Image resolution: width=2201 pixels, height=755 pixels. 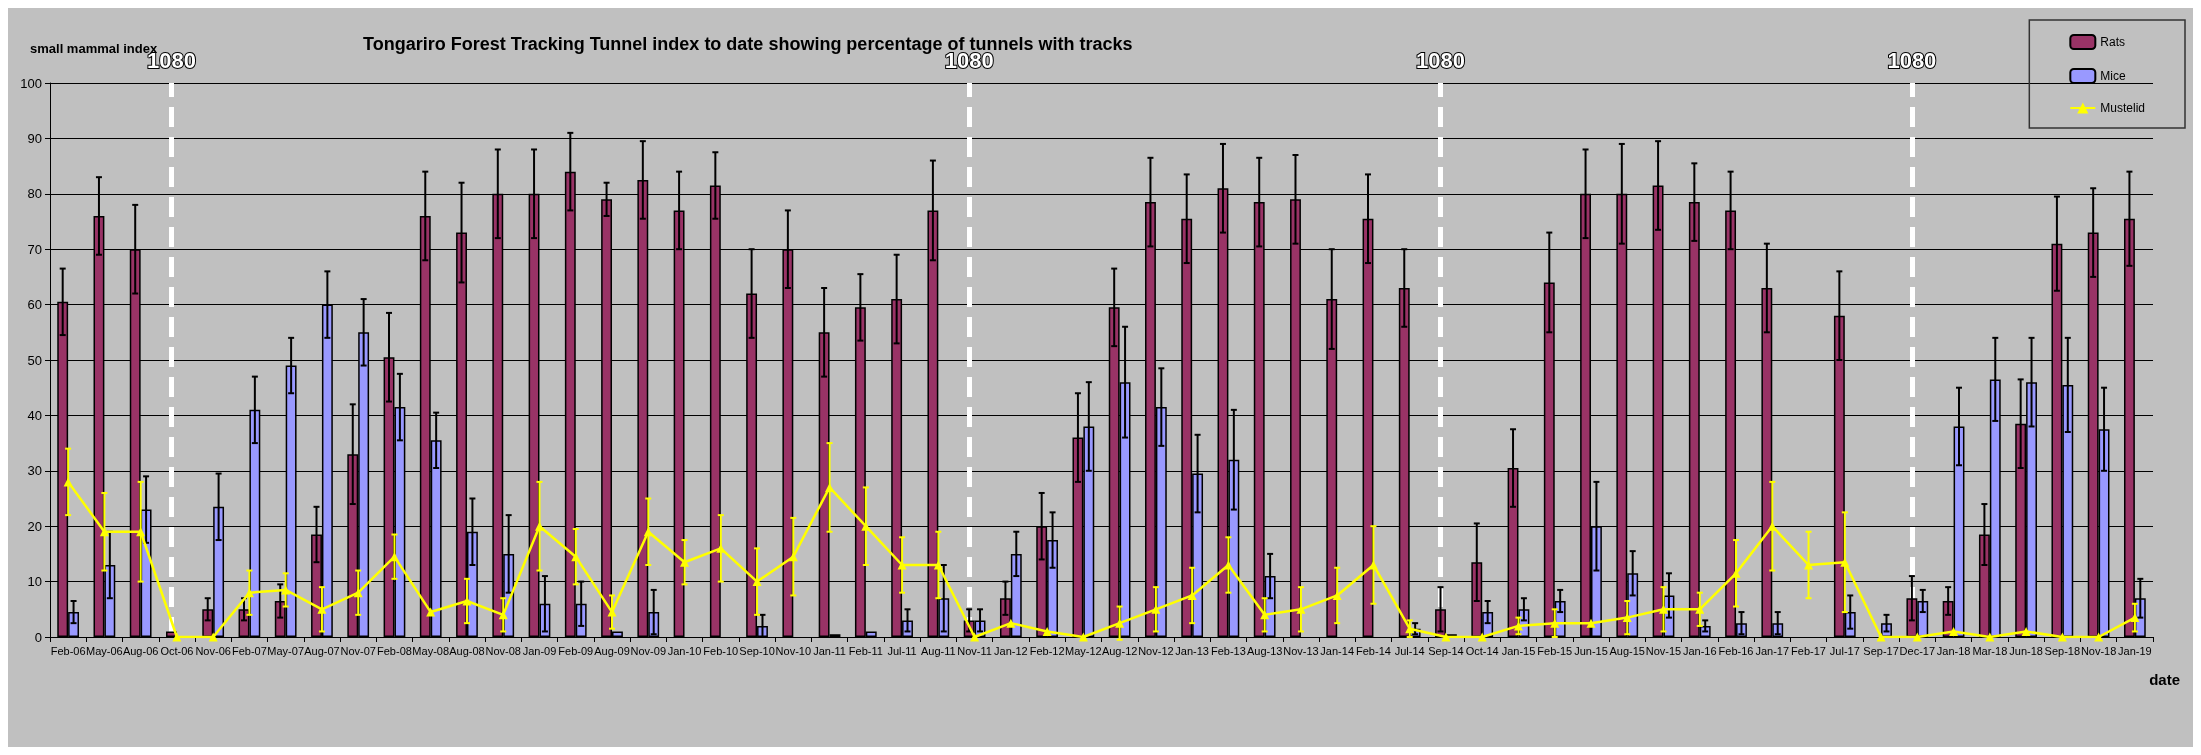 I want to click on y-tick-label: 100, so click(x=31, y=83).